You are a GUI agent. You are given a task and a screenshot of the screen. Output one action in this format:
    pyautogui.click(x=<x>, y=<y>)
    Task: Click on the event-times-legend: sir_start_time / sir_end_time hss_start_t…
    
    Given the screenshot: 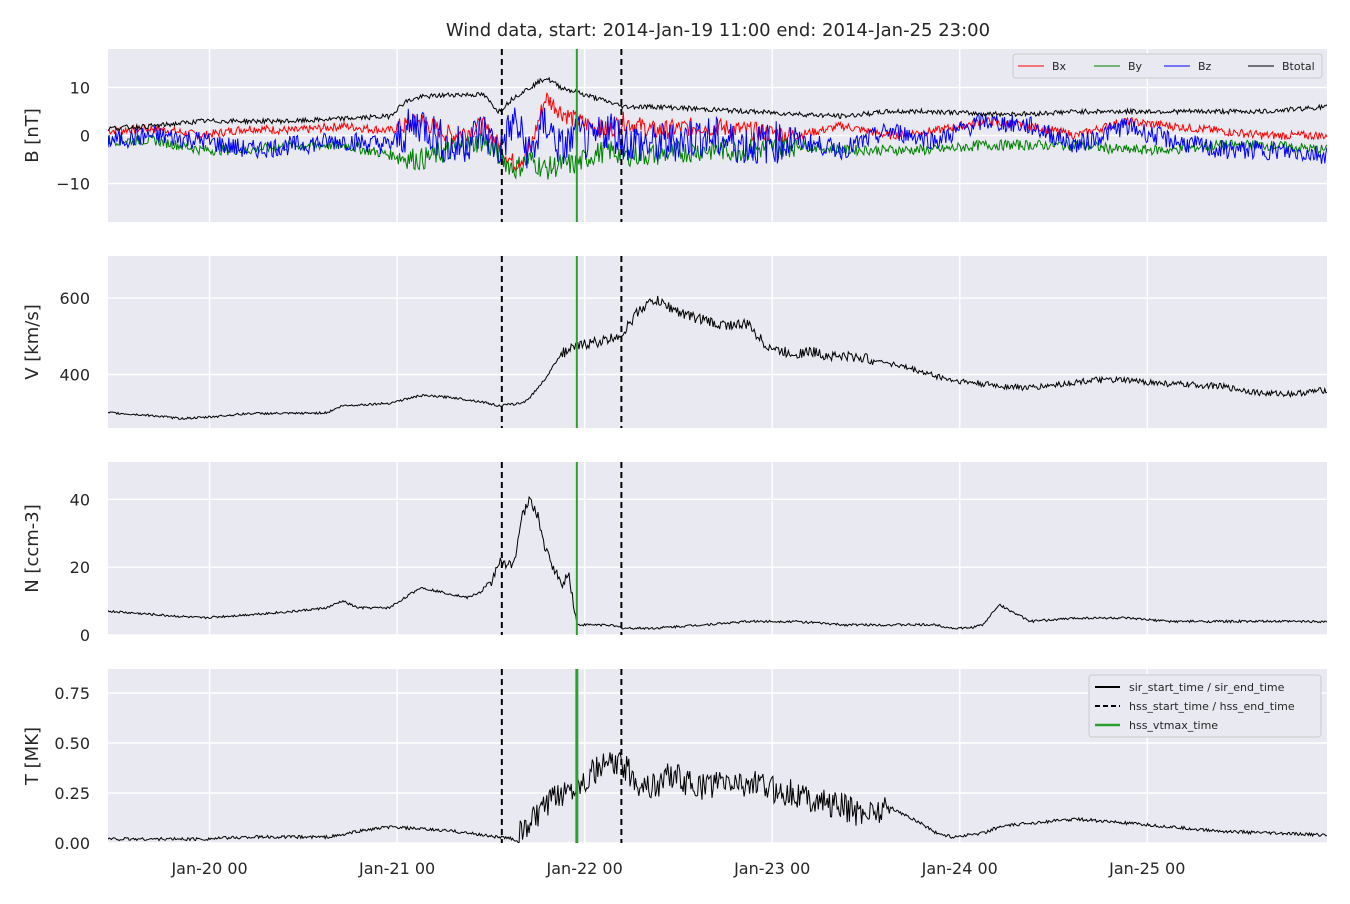 What is the action you would take?
    pyautogui.click(x=1205, y=706)
    